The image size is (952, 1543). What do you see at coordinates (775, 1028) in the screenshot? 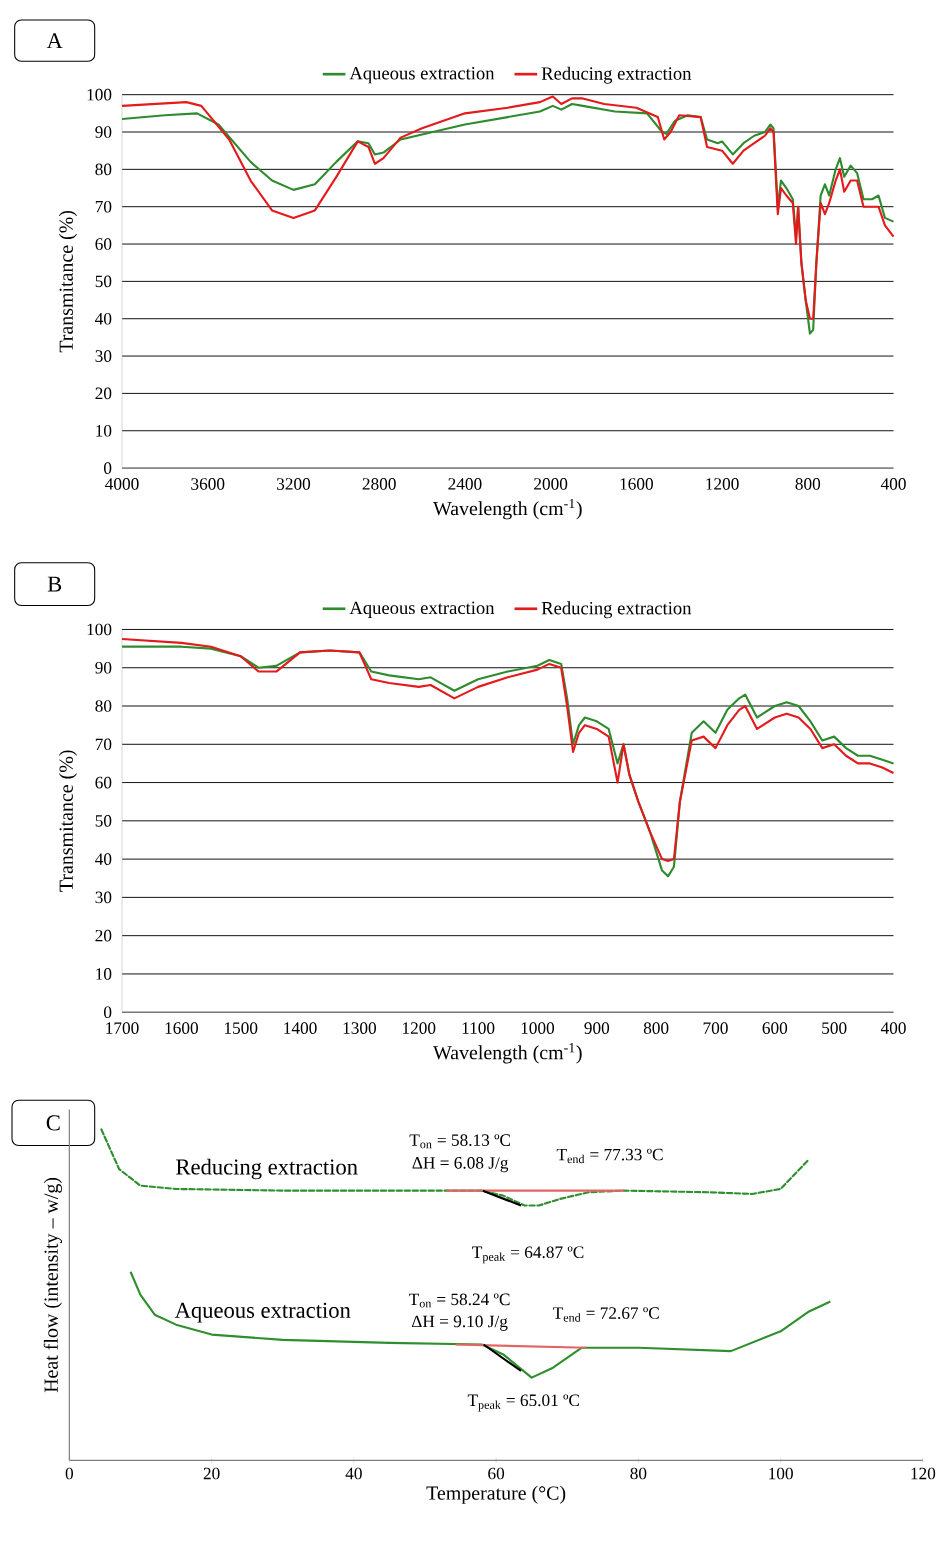
I see `x-tick-label: 600` at bounding box center [775, 1028].